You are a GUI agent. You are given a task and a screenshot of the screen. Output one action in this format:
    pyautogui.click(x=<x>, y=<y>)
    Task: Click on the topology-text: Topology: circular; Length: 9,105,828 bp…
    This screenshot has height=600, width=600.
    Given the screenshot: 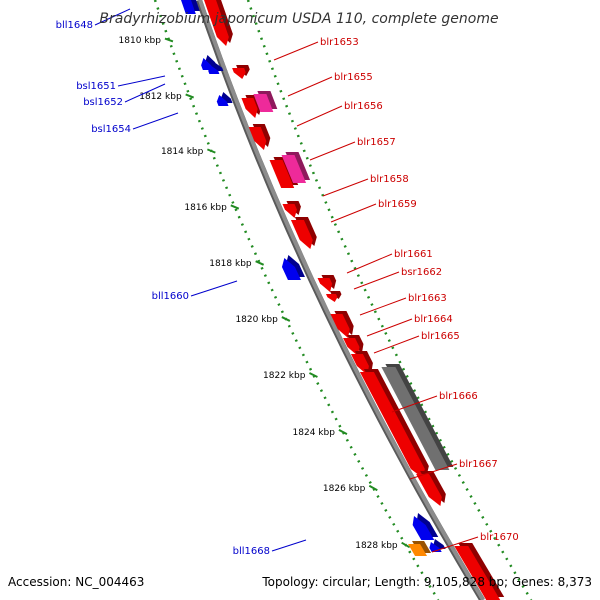 What is the action you would take?
    pyautogui.click(x=426, y=582)
    